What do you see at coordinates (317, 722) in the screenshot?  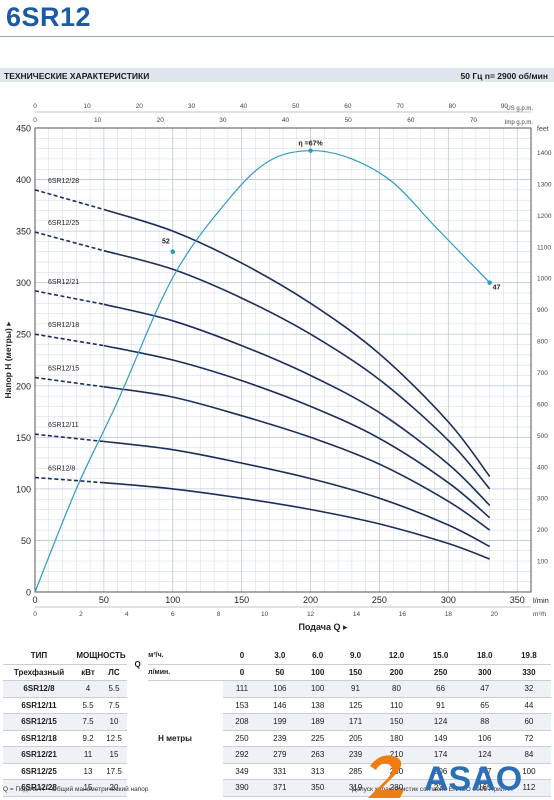 I see `row-head-value: 189` at bounding box center [317, 722].